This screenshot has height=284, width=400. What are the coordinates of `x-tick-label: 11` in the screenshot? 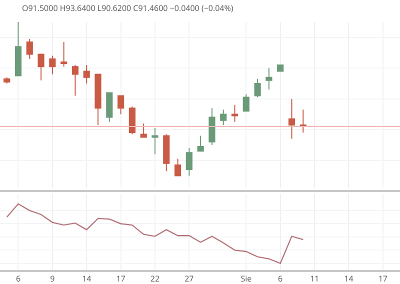 It's located at (315, 279).